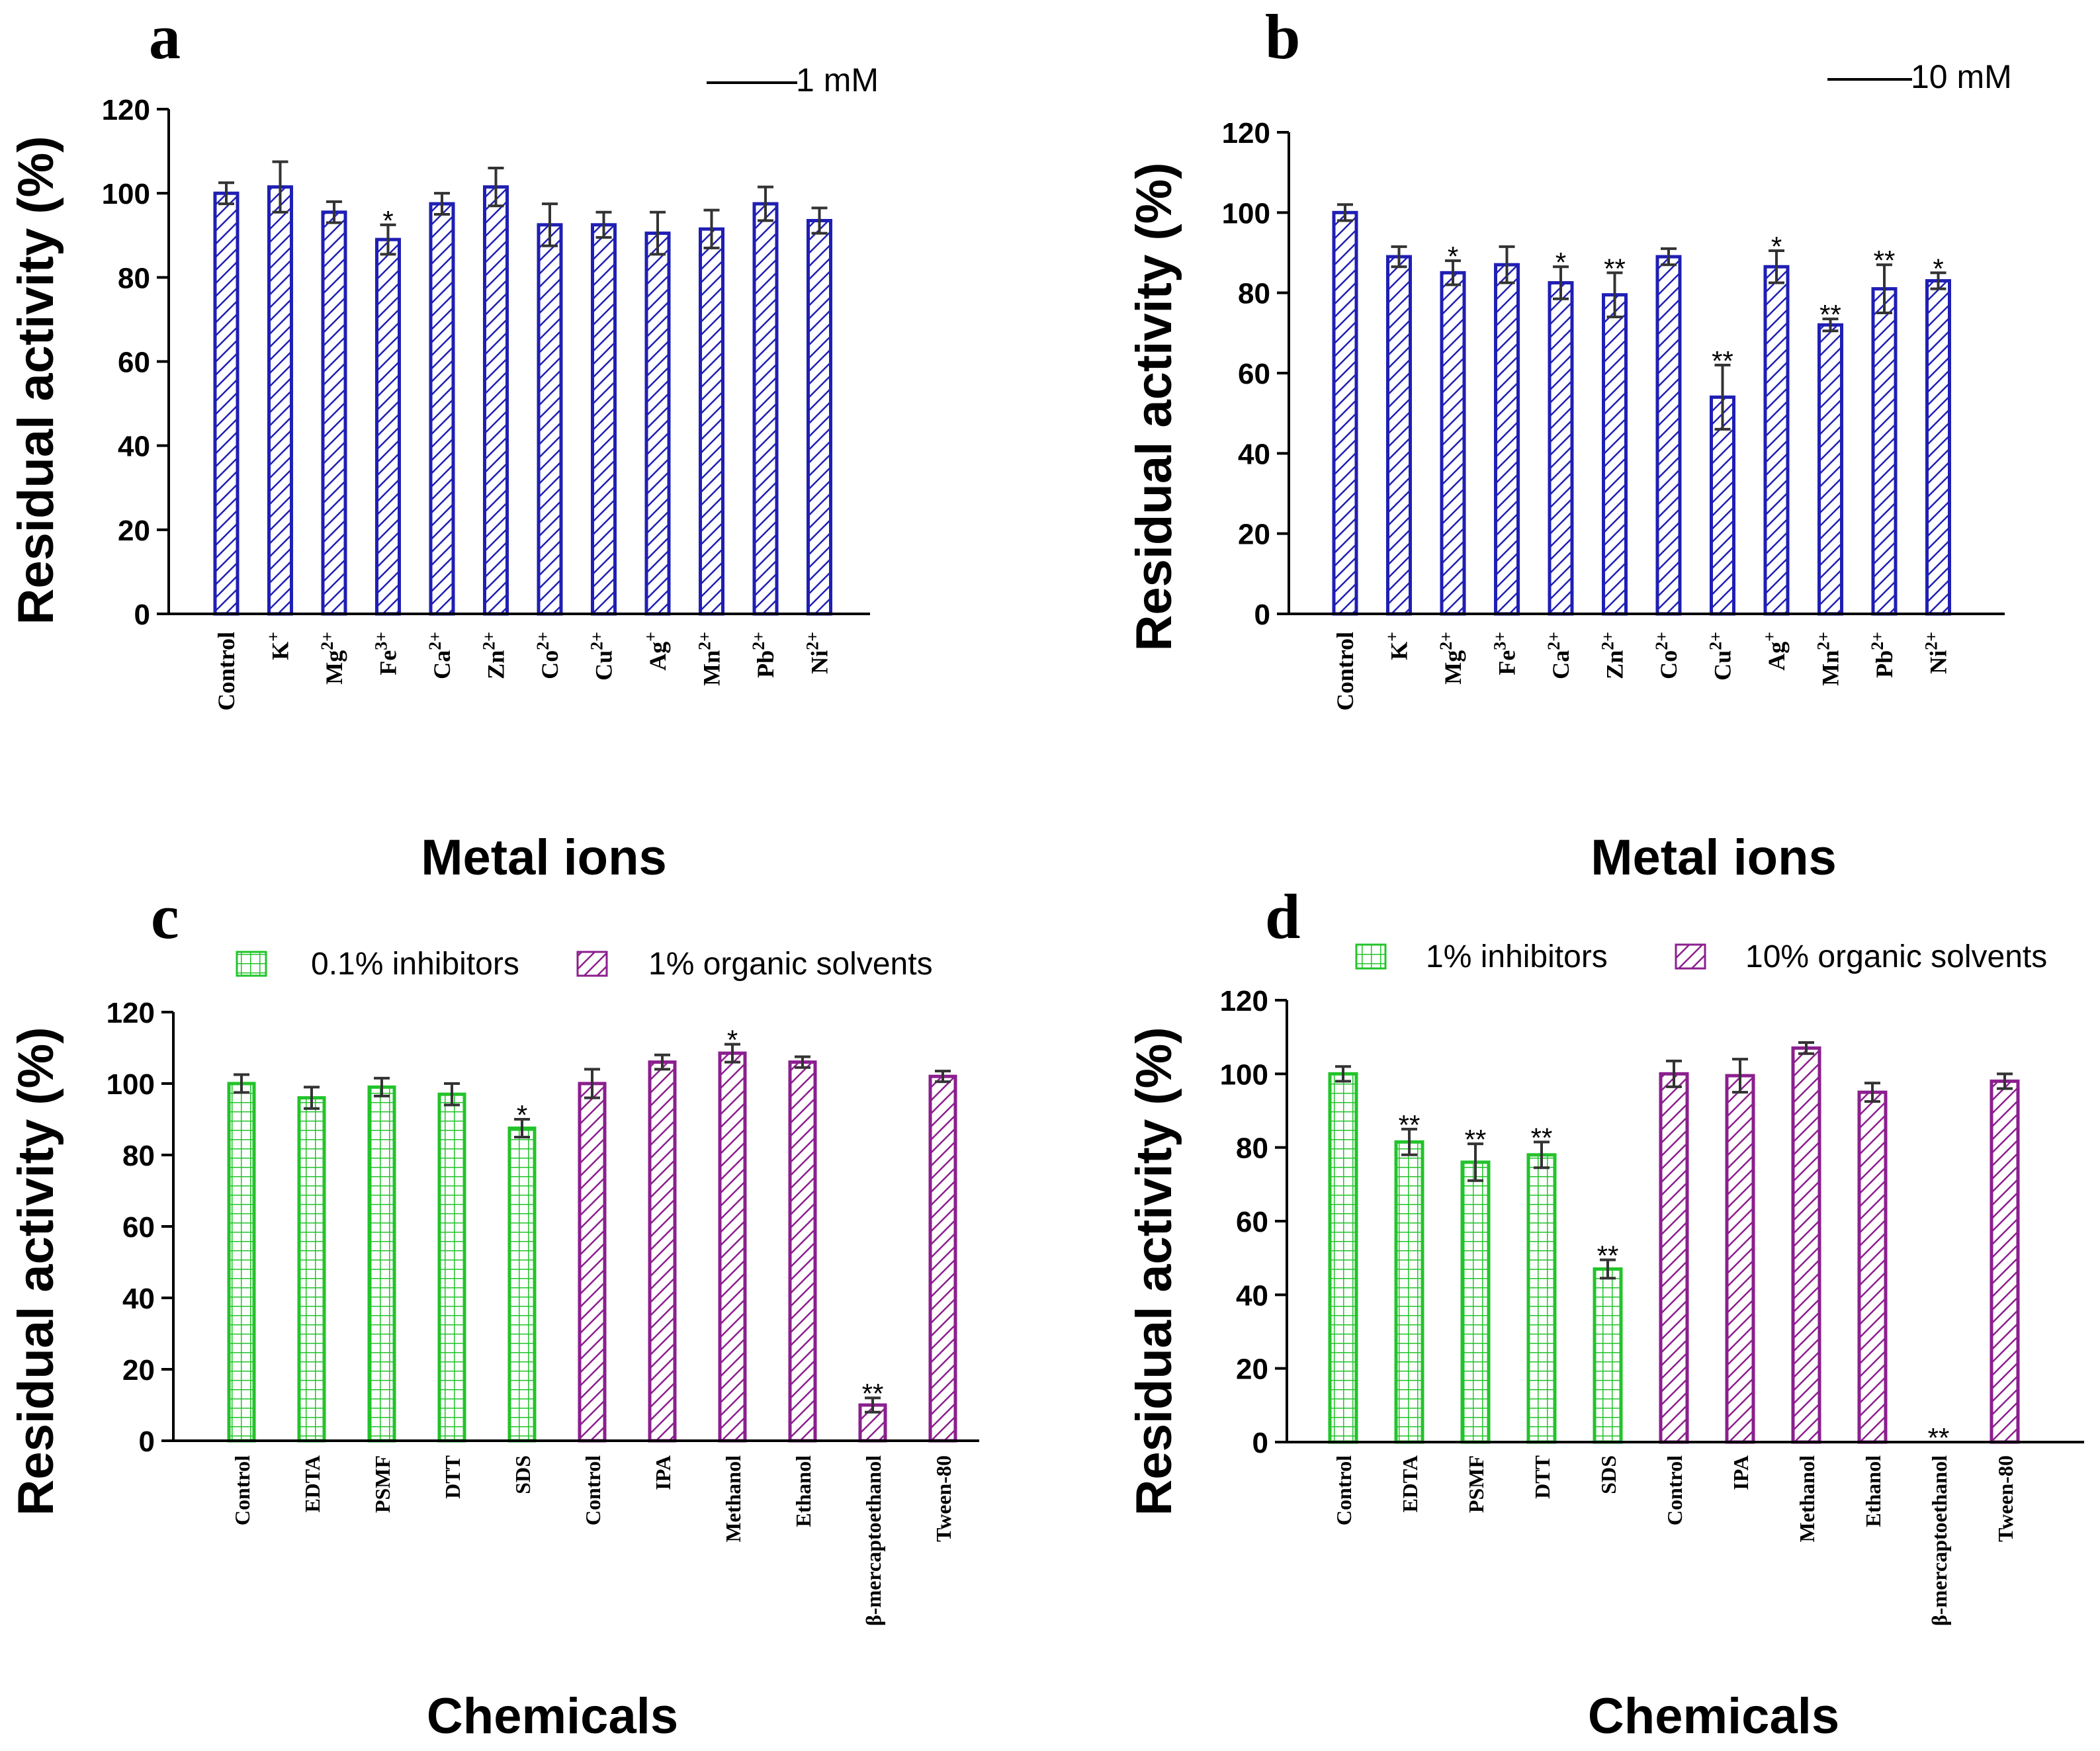 The height and width of the screenshot is (1751, 2100). What do you see at coordinates (820, 662) in the screenshot?
I see `panel-a-category-name: Ni` at bounding box center [820, 662].